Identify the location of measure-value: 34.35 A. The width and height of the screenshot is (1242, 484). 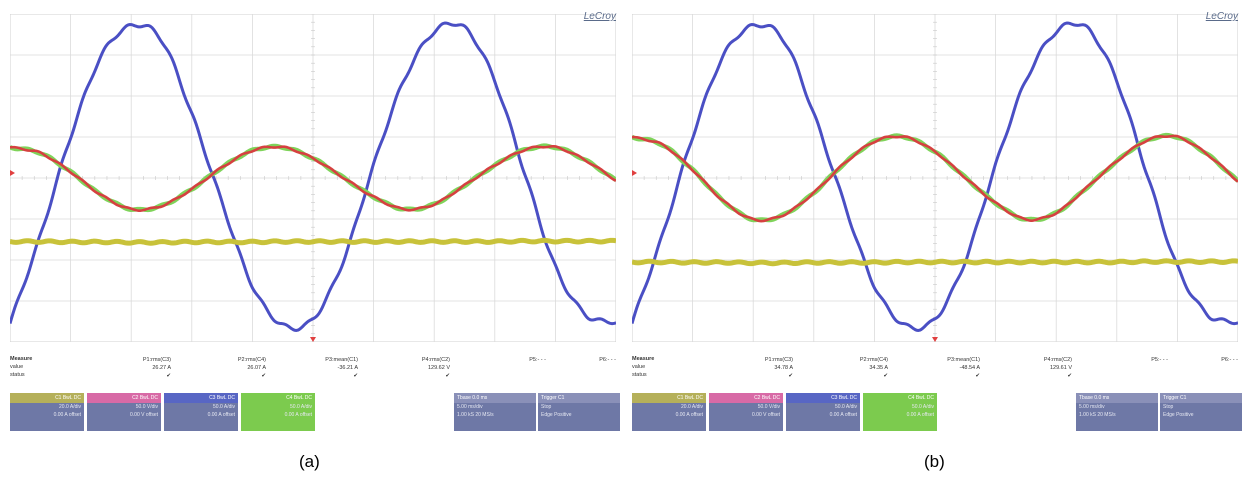
(878, 368).